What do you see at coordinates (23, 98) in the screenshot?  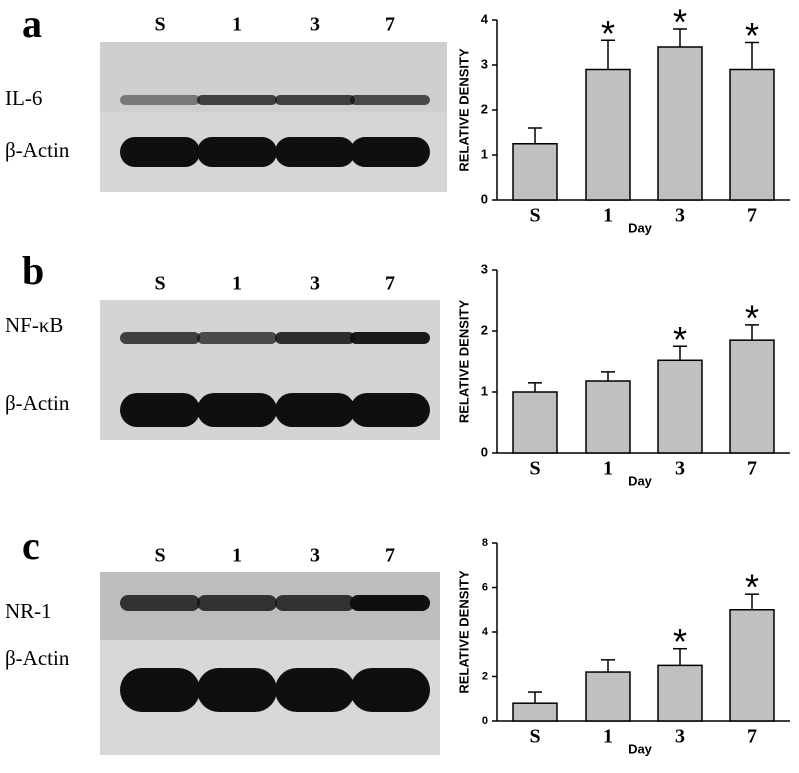 I see `row-label: IL-6` at bounding box center [23, 98].